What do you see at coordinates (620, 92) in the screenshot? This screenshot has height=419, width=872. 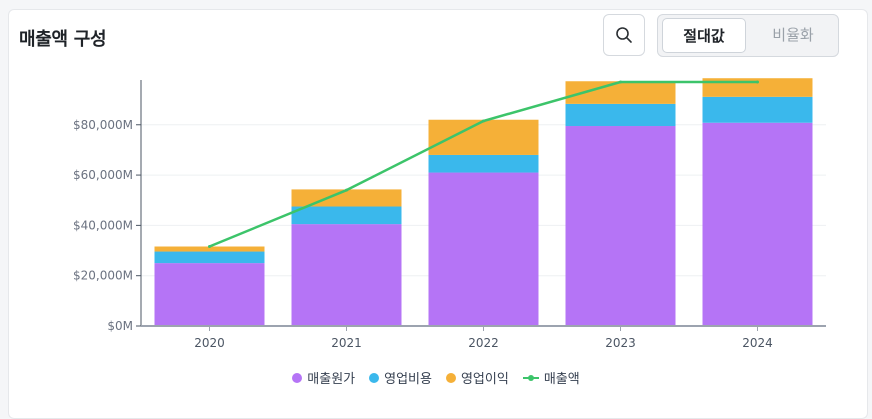 I see `bar-segment-profit-2023` at bounding box center [620, 92].